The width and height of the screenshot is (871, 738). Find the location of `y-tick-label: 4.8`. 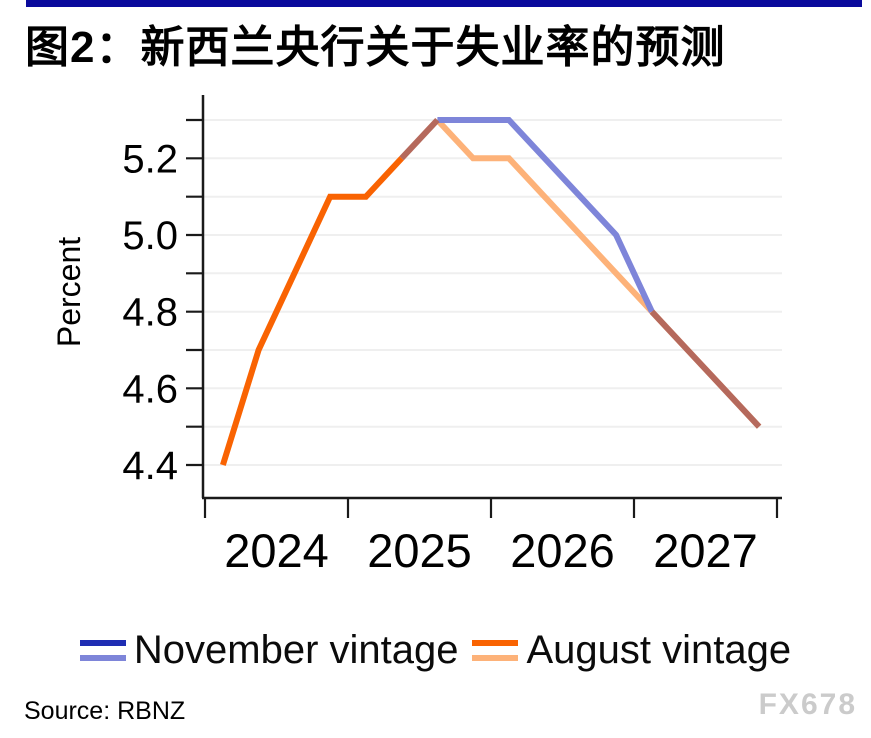

y-tick-label: 4.8 is located at coordinates (150, 313).